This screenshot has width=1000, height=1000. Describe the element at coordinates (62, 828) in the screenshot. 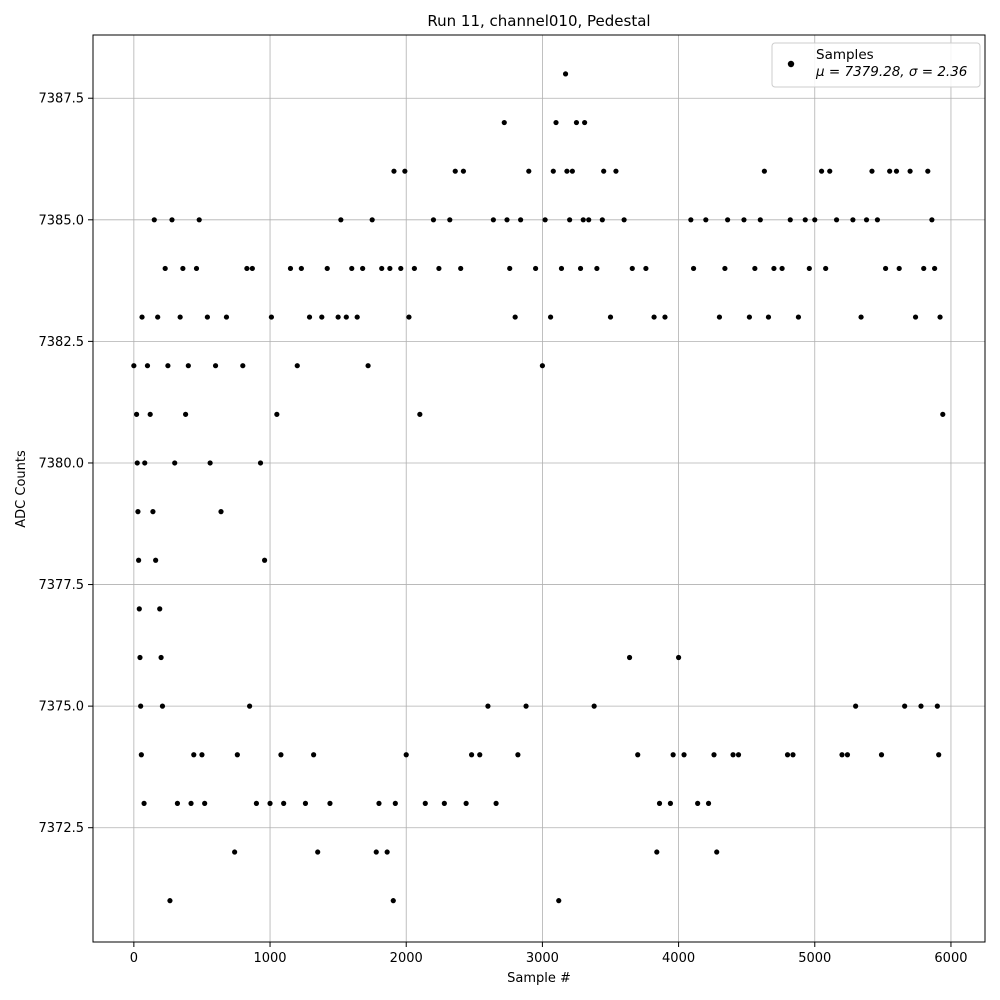

I see `y-tick-label: 7372.5` at that location.